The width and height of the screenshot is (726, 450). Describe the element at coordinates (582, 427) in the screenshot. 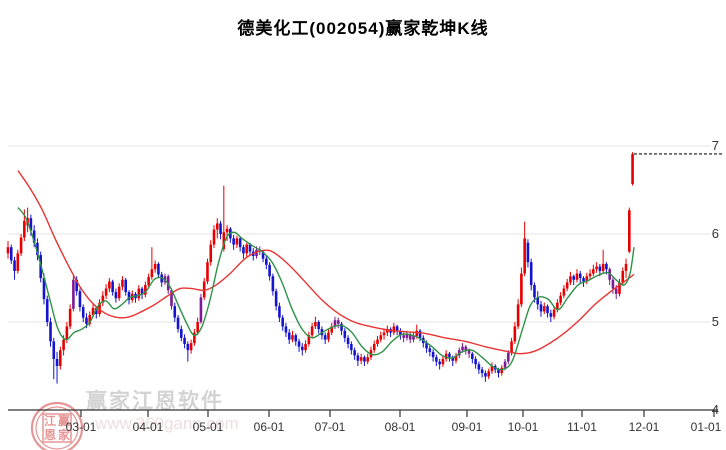

I see `x-axis-tick-label: 11-01` at that location.